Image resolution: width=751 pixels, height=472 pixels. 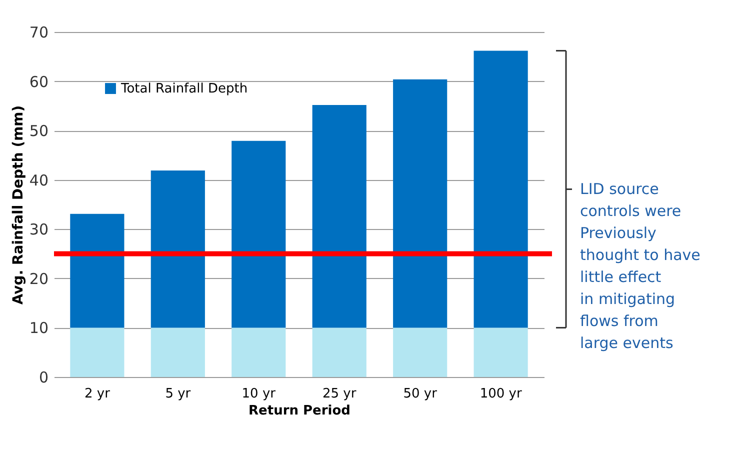 I want to click on x-tick-label: 2 yr, so click(x=97, y=394).